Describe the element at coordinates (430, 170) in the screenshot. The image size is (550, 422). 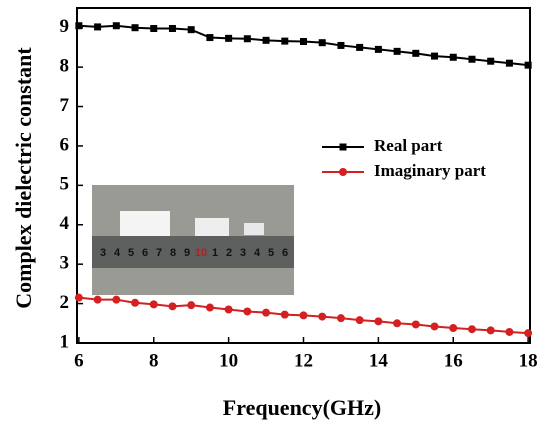
I see `legend-label: Imaginary part` at that location.